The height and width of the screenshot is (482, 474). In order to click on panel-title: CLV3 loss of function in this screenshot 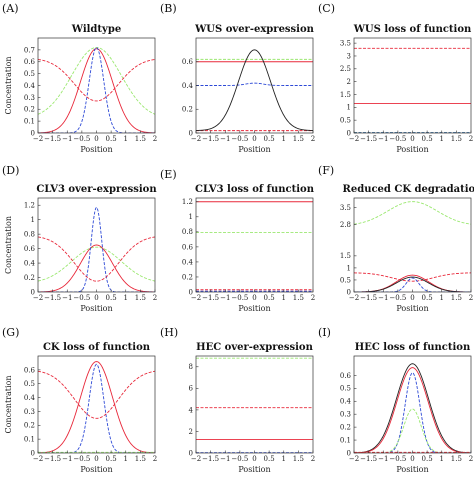, I will do `click(255, 189)`.